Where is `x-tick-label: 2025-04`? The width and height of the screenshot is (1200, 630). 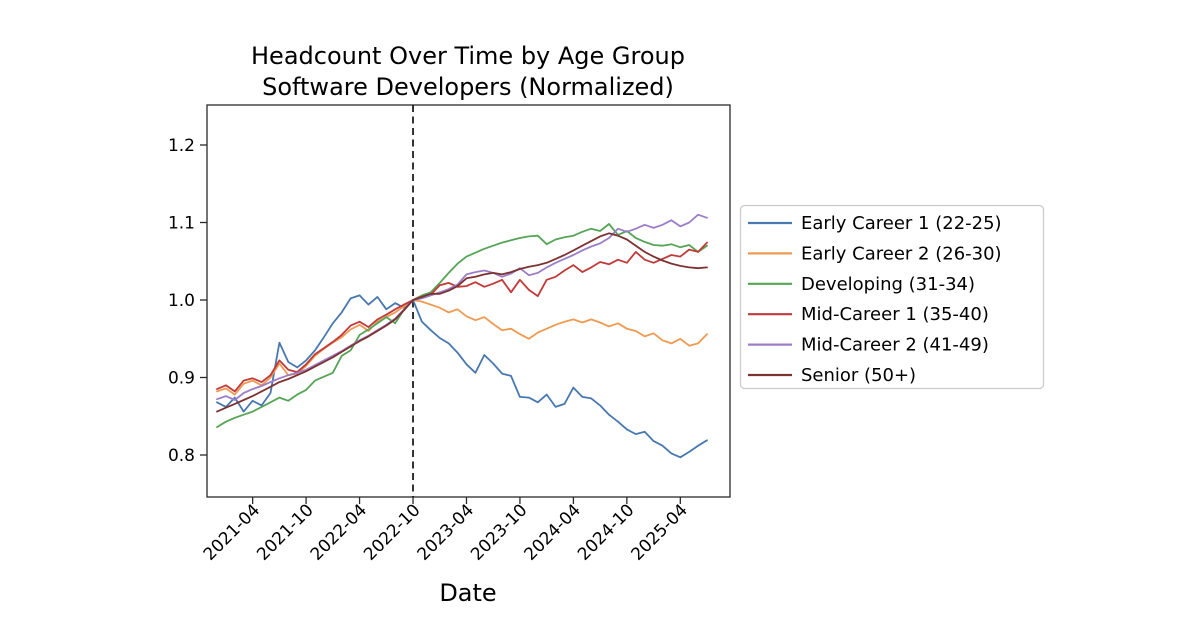
x-tick-label: 2025-04 is located at coordinates (659, 532).